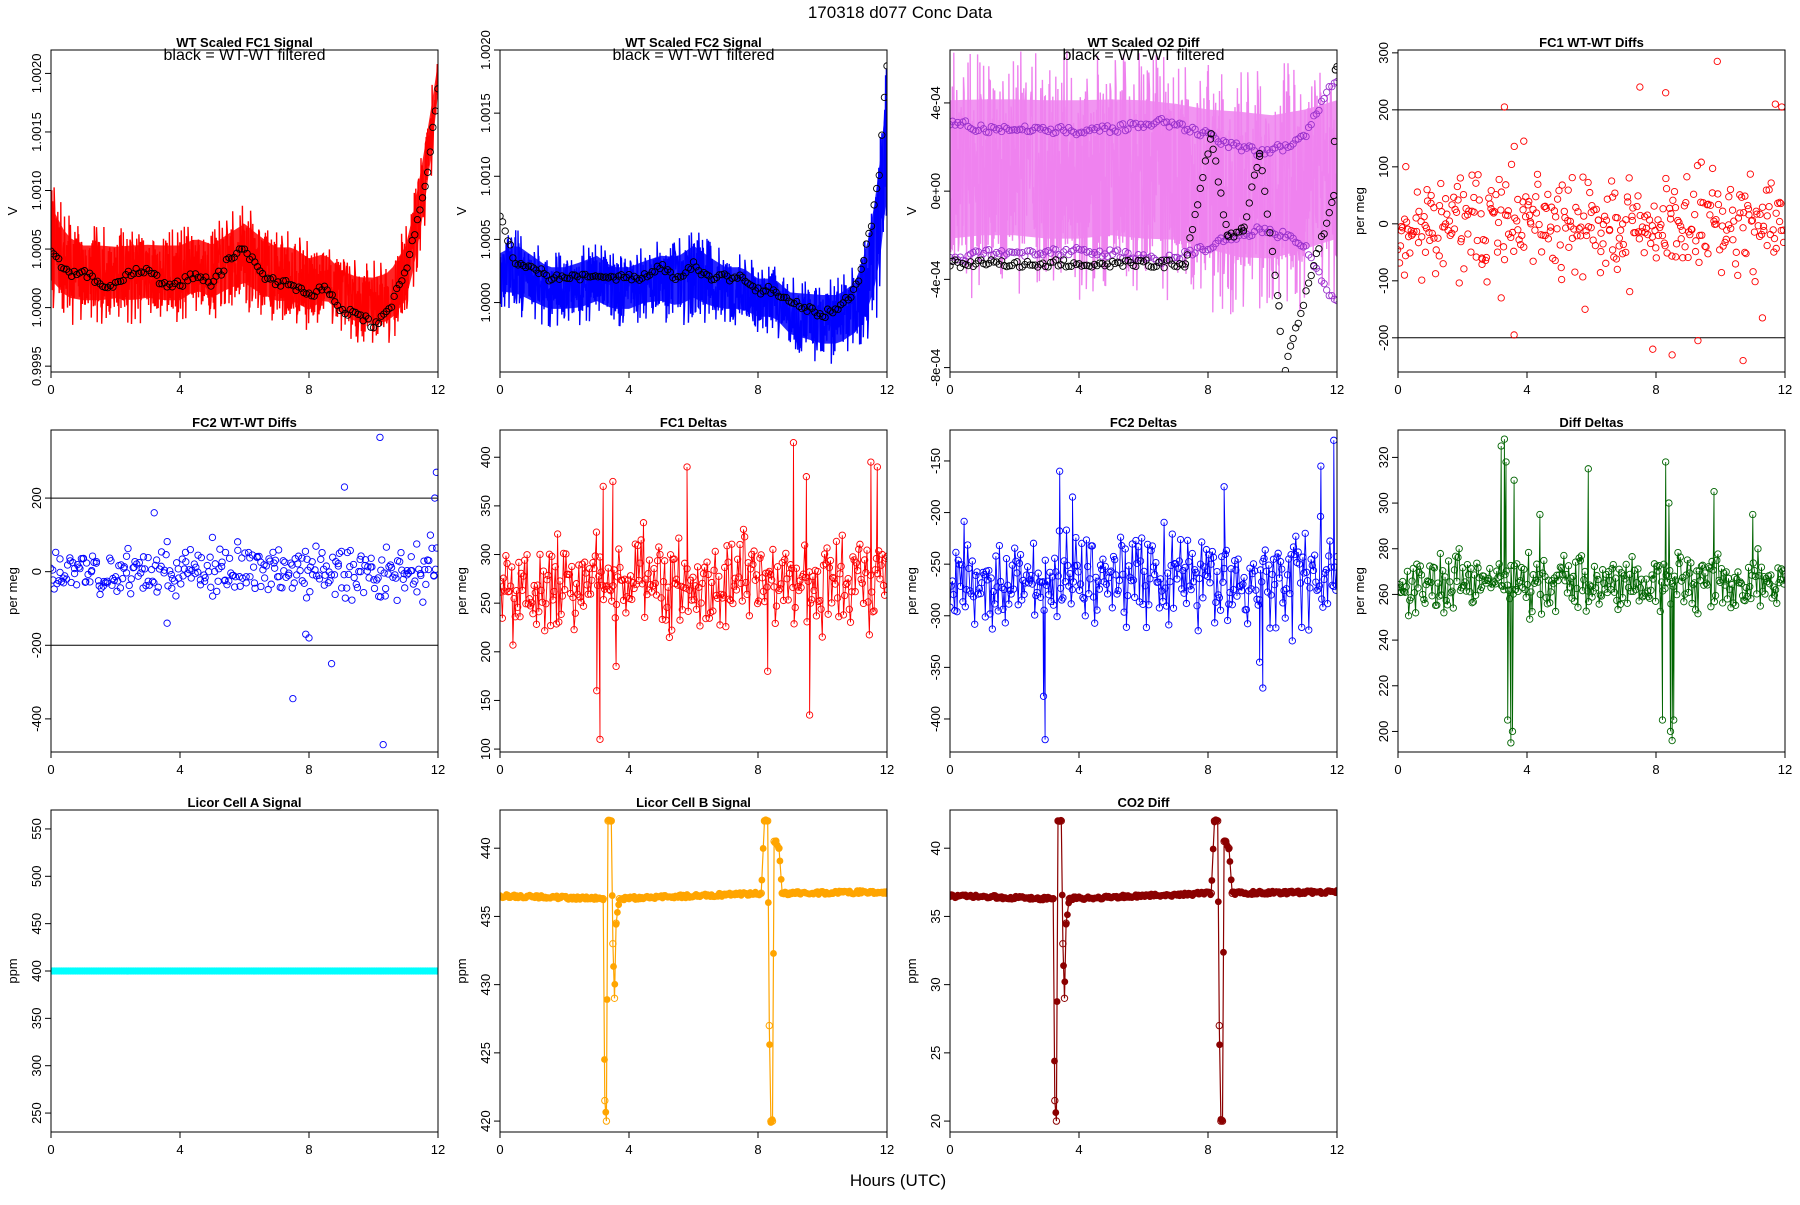  I want to click on x-axis-label: Hours (UTC), so click(898, 1180).